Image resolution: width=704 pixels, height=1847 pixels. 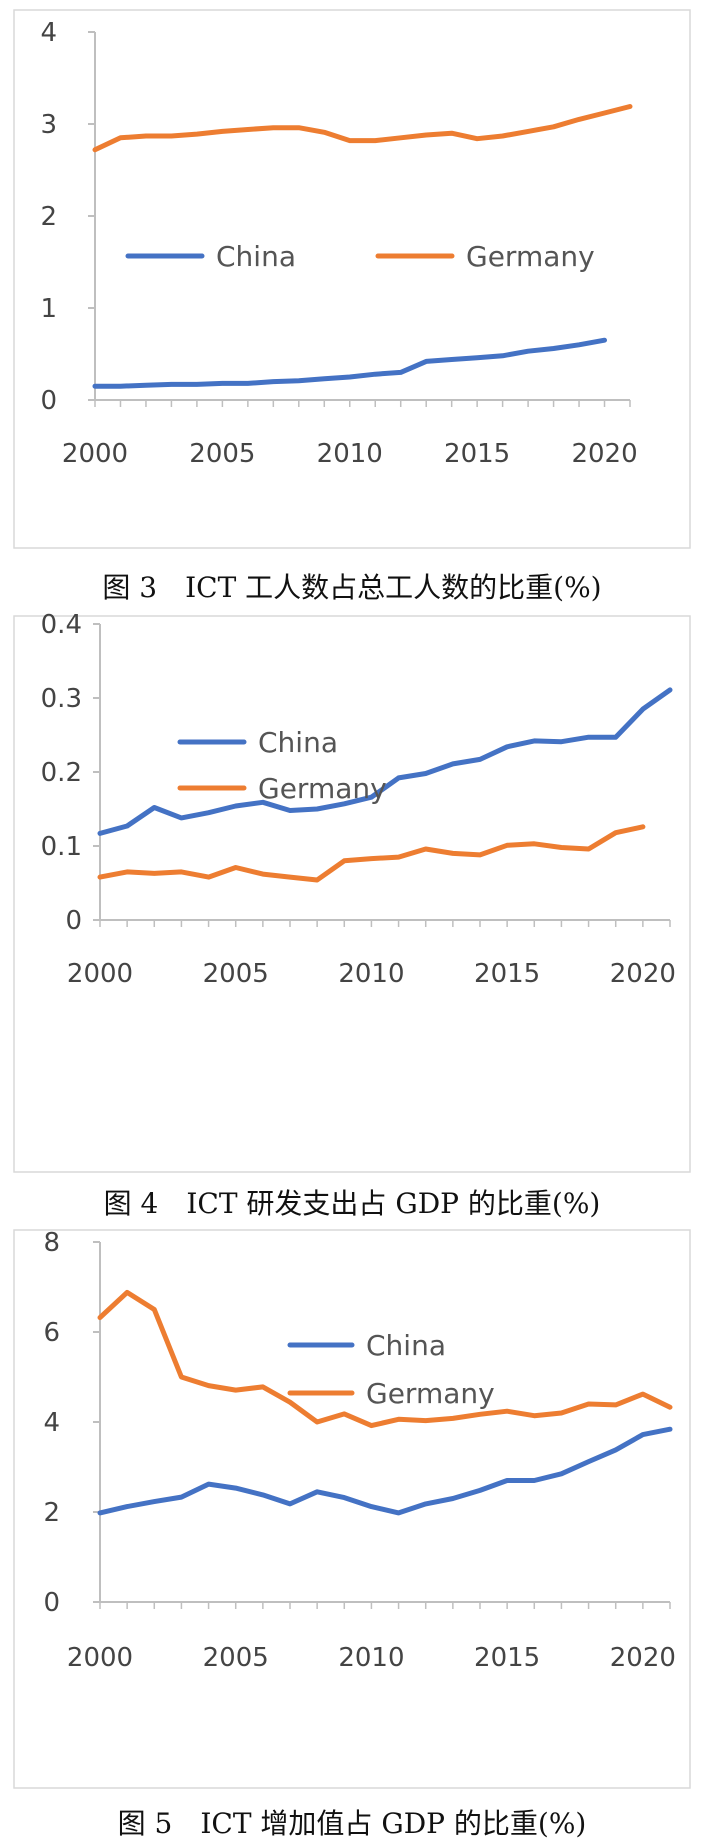 I want to click on figure-caption-3: 图 5 ICT 增加值占 GDP 的比重(%), so click(x=352, y=1823).